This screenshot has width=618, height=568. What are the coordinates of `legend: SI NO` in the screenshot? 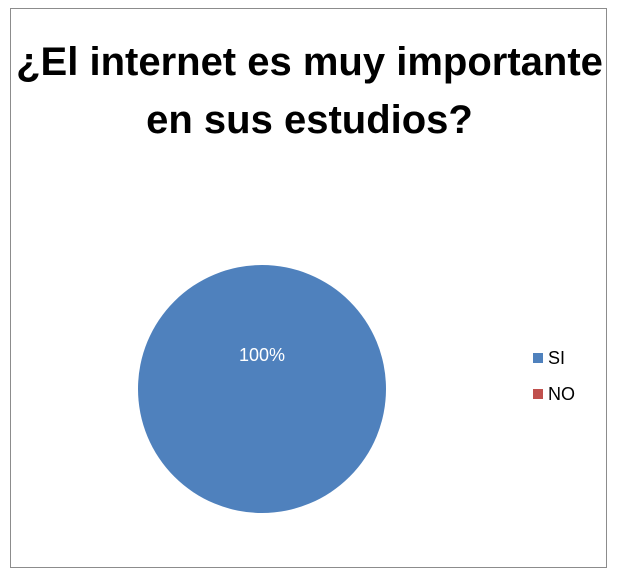 It's located at (554, 382).